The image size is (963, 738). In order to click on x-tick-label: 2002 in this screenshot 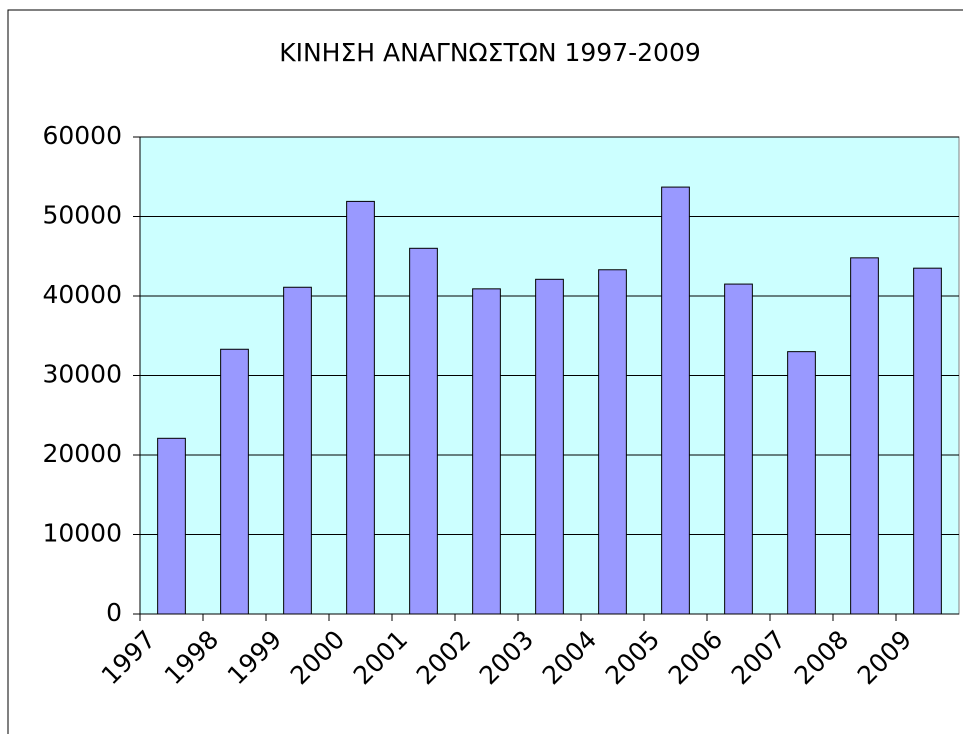, I will do `click(443, 657)`.